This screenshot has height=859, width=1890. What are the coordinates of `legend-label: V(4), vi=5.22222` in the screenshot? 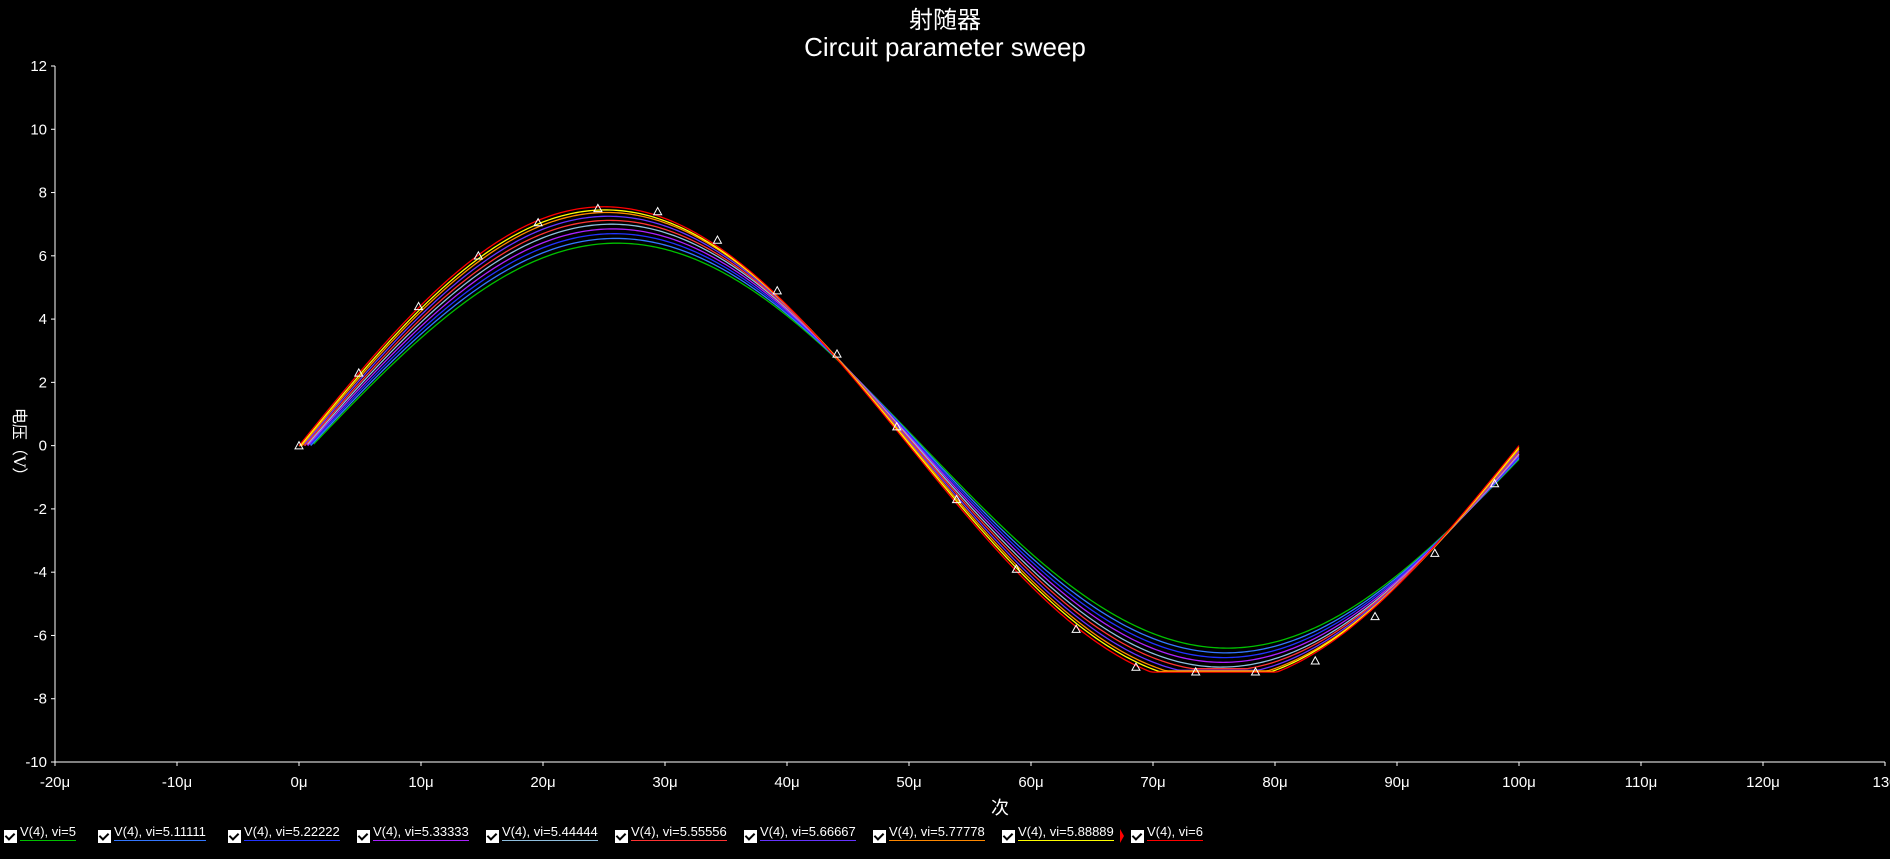 It's located at (292, 831).